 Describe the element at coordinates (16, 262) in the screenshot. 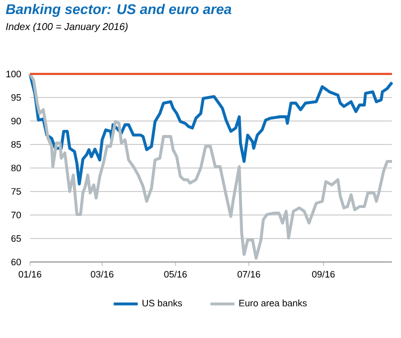

I see `y-tick-label: 60` at that location.